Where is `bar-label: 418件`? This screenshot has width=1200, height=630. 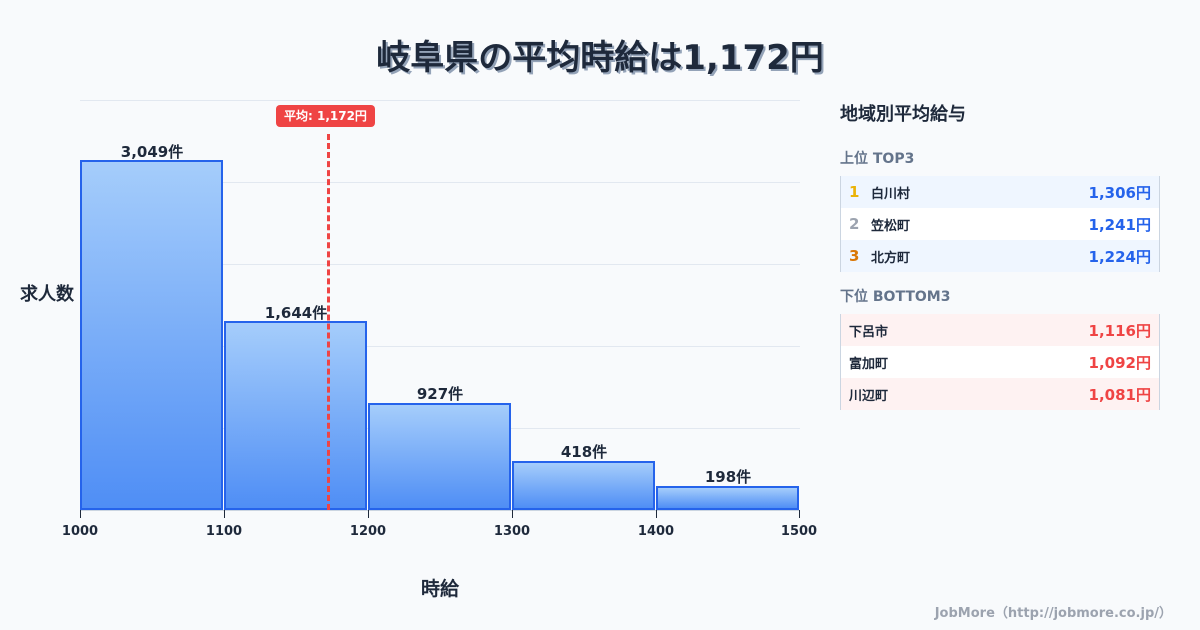
bar-label: 418件 is located at coordinates (584, 452).